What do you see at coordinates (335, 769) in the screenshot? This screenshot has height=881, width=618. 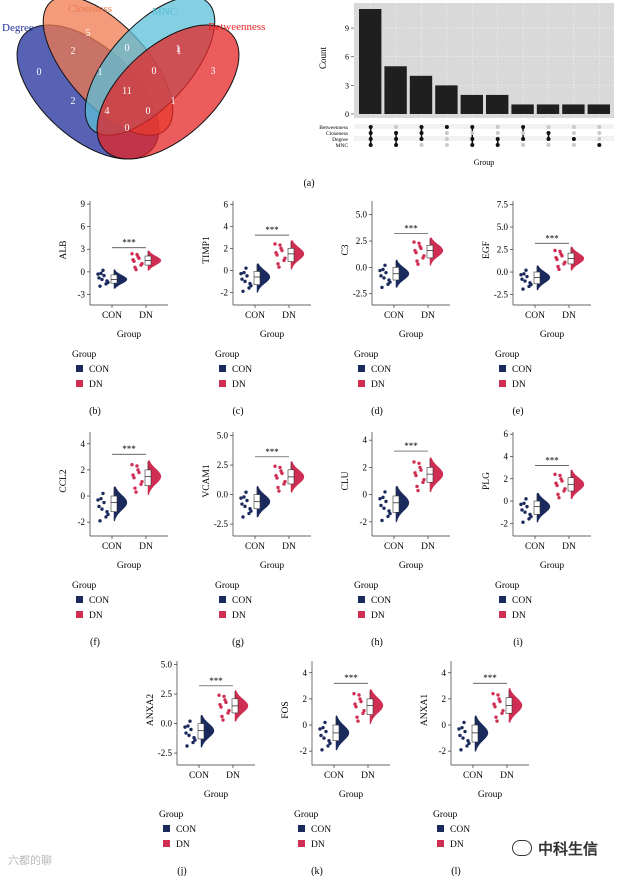 I see `violin-panel-fos: -2 0 2 4 FOS CON DN Group *** Group CON DN (k)` at bounding box center [335, 769].